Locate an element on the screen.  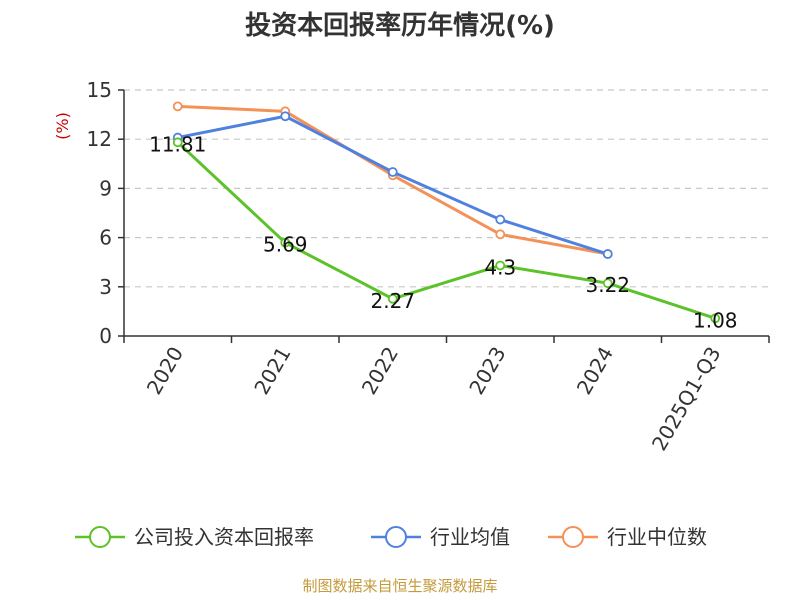
legend-label-2: 行业中位数 is located at coordinates (657, 537).